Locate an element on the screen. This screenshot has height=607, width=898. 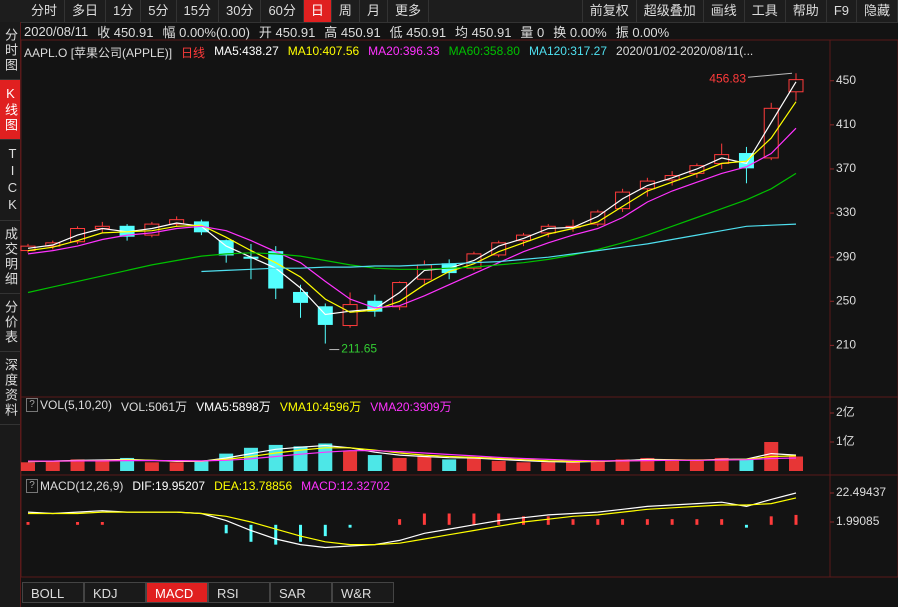
side-tab: K线图 is located at coordinates (10, 110).